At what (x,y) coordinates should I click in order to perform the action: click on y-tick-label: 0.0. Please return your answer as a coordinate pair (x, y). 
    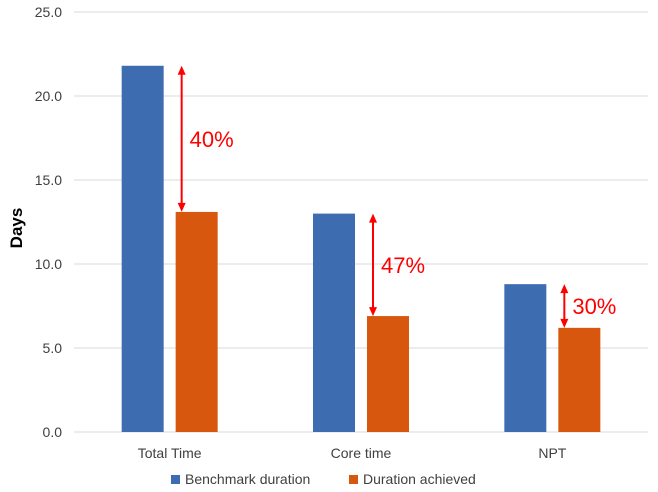
    Looking at the image, I should click on (53, 432).